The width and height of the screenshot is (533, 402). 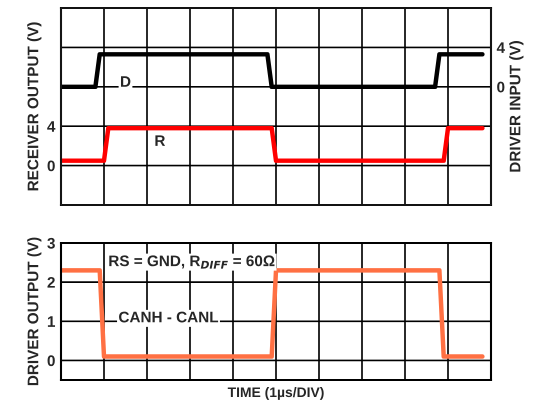 What do you see at coordinates (276, 393) in the screenshot?
I see `x-axis-title: TIME (1µs/DIV)` at bounding box center [276, 393].